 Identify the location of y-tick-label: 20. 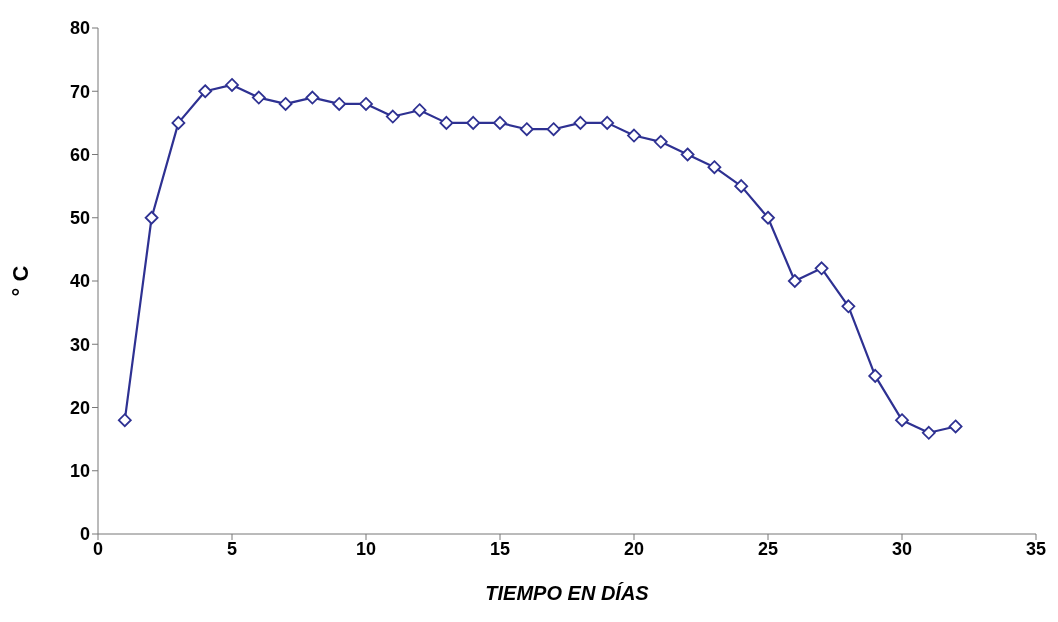
(79, 407).